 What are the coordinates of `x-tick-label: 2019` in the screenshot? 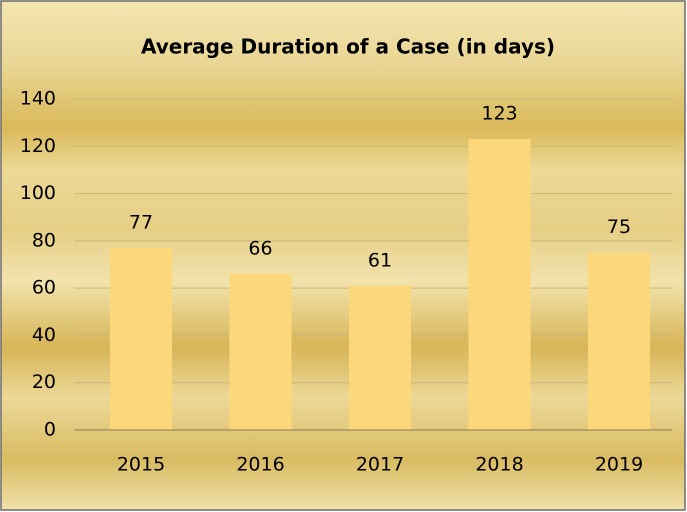 It's located at (619, 465).